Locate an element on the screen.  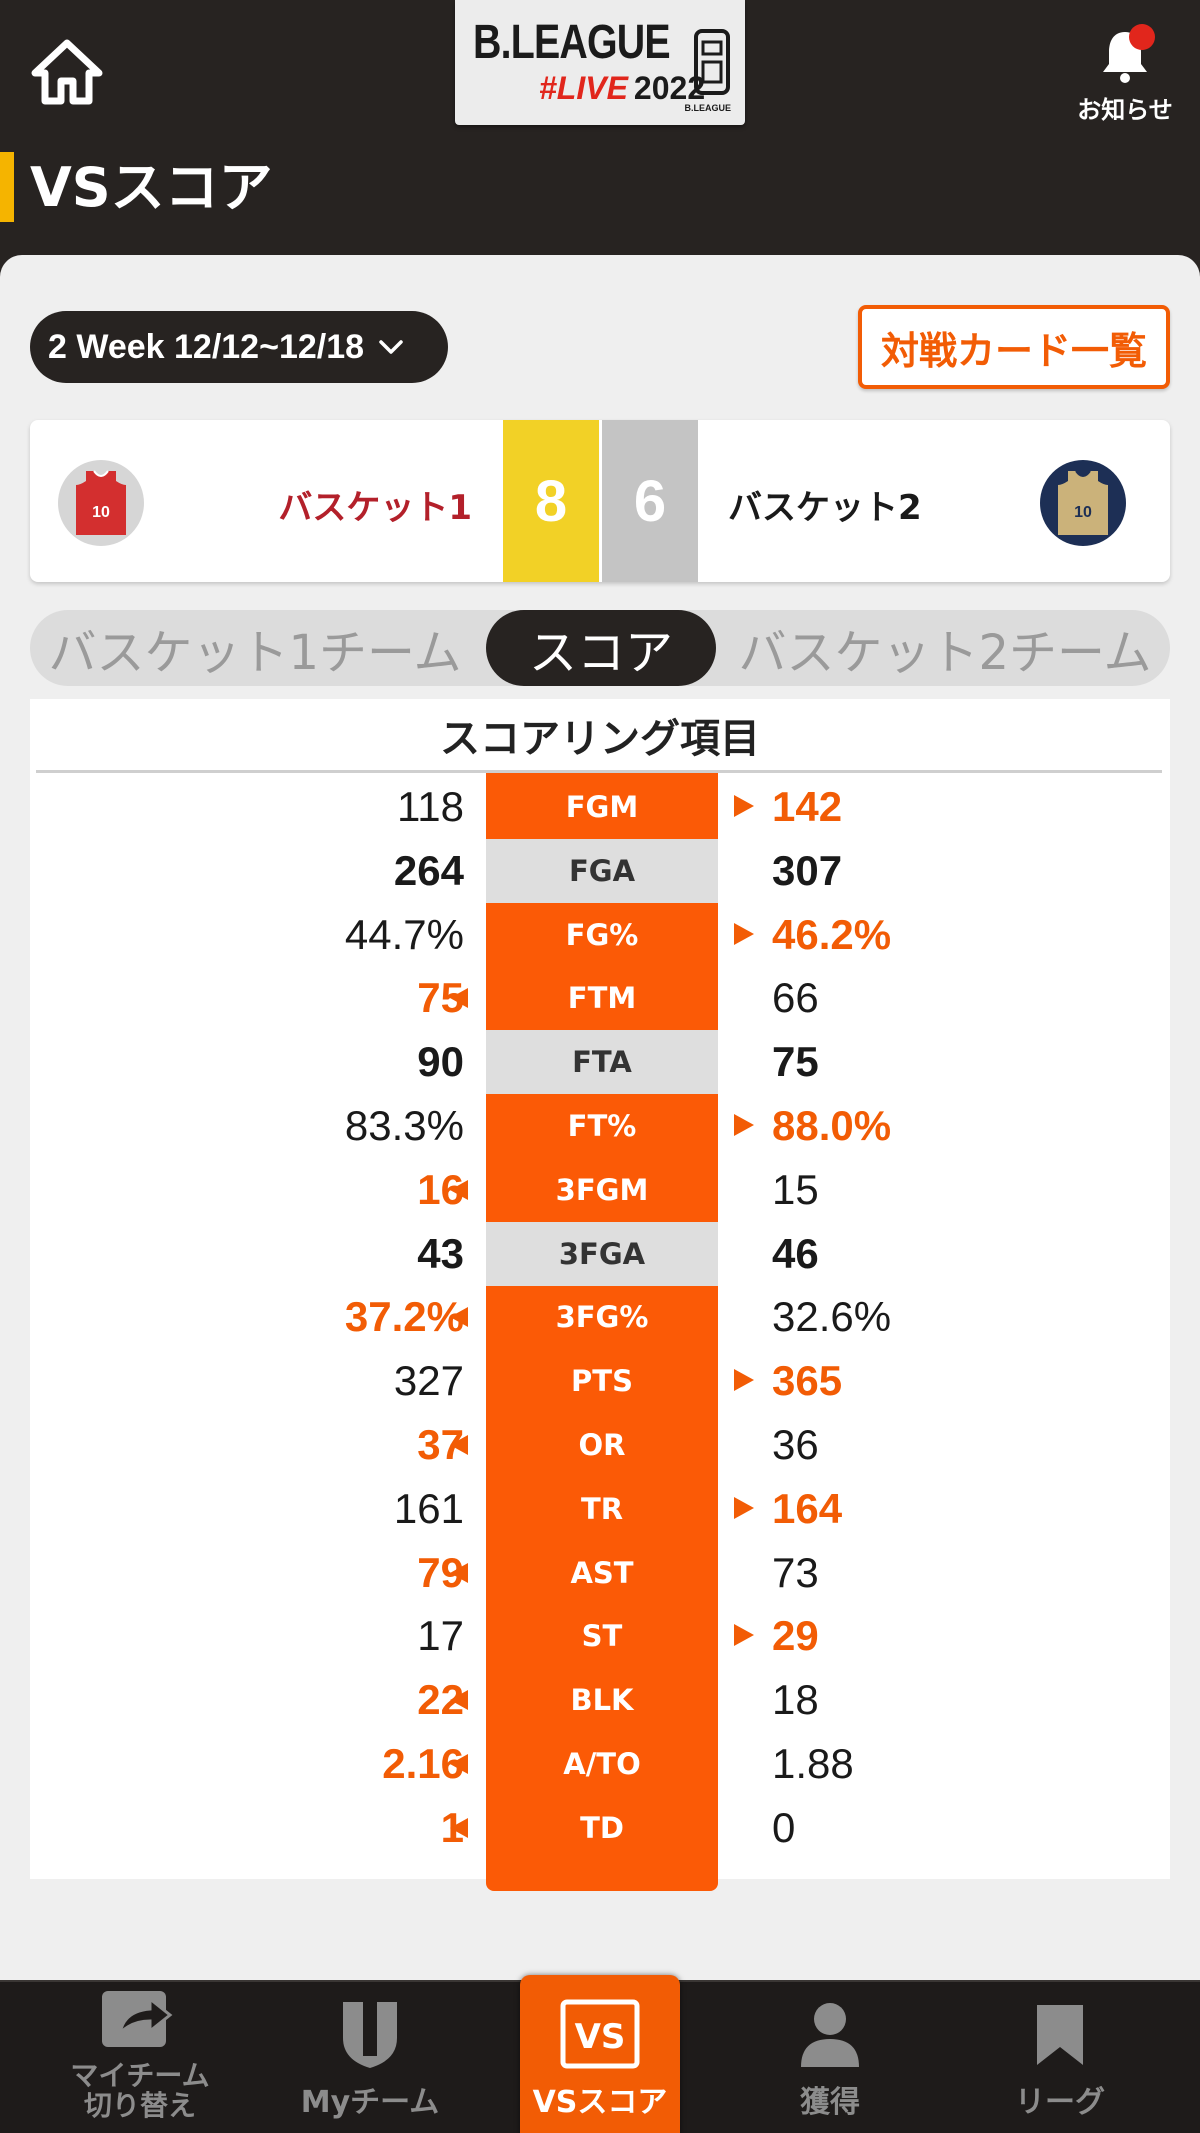
bleague-logo: B.LEAGUE #LIVE 2022 B.LEAGUE is located at coordinates (600, 62).